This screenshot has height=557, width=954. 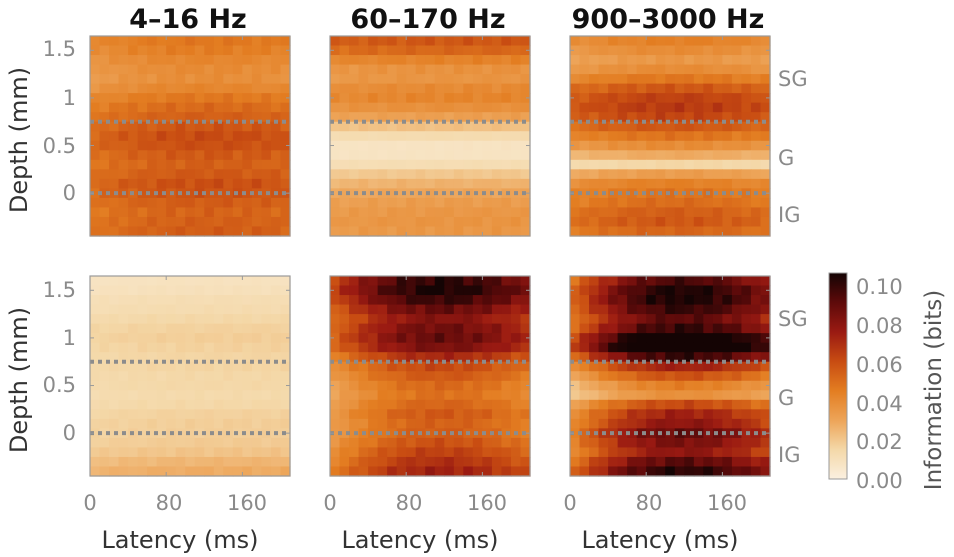 What do you see at coordinates (59, 290) in the screenshot?
I see `y-tick-bottom-1.5: 1.5` at bounding box center [59, 290].